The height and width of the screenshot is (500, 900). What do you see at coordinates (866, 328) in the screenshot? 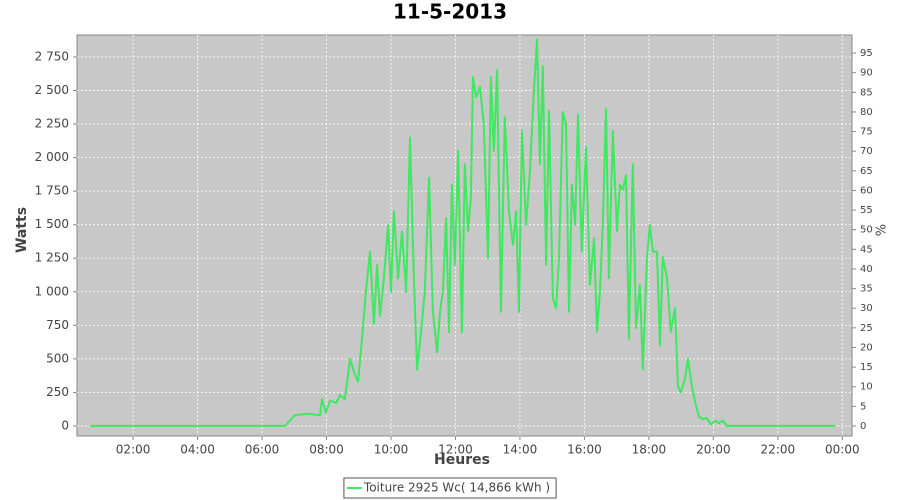
I see `y2-tick-label: 25` at bounding box center [866, 328].